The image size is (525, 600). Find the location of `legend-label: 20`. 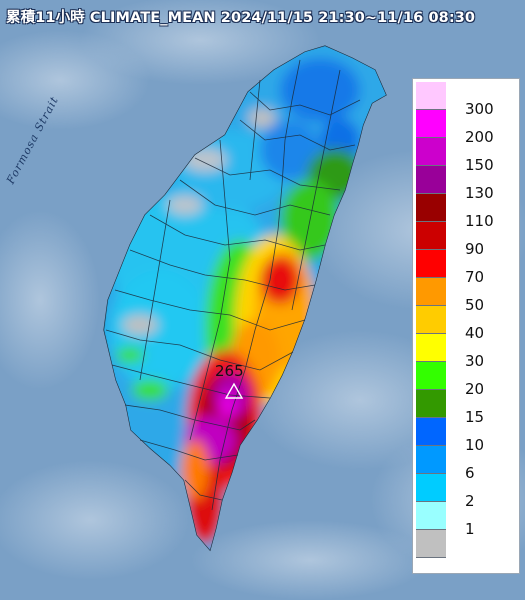

legend-label: 20 is located at coordinates (475, 389).